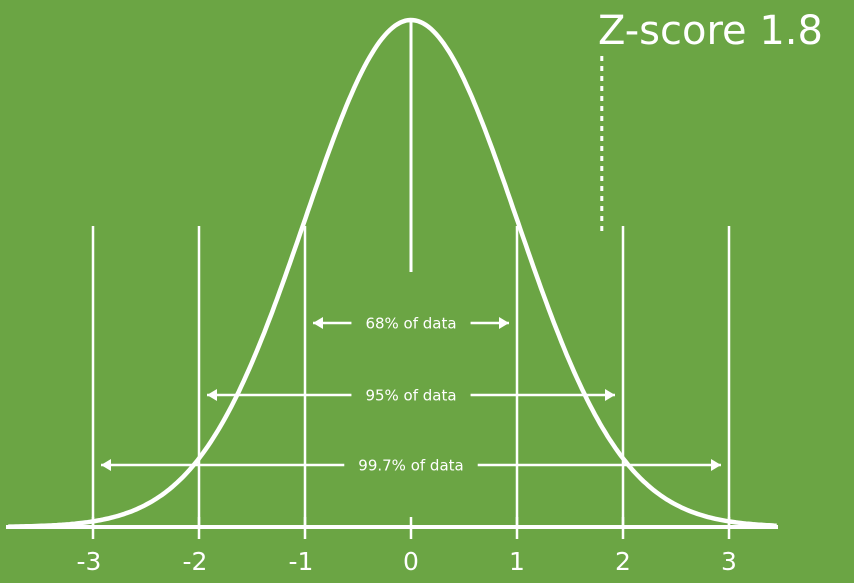 This screenshot has height=583, width=854. I want to click on axis-ticks, so click(411, 528).